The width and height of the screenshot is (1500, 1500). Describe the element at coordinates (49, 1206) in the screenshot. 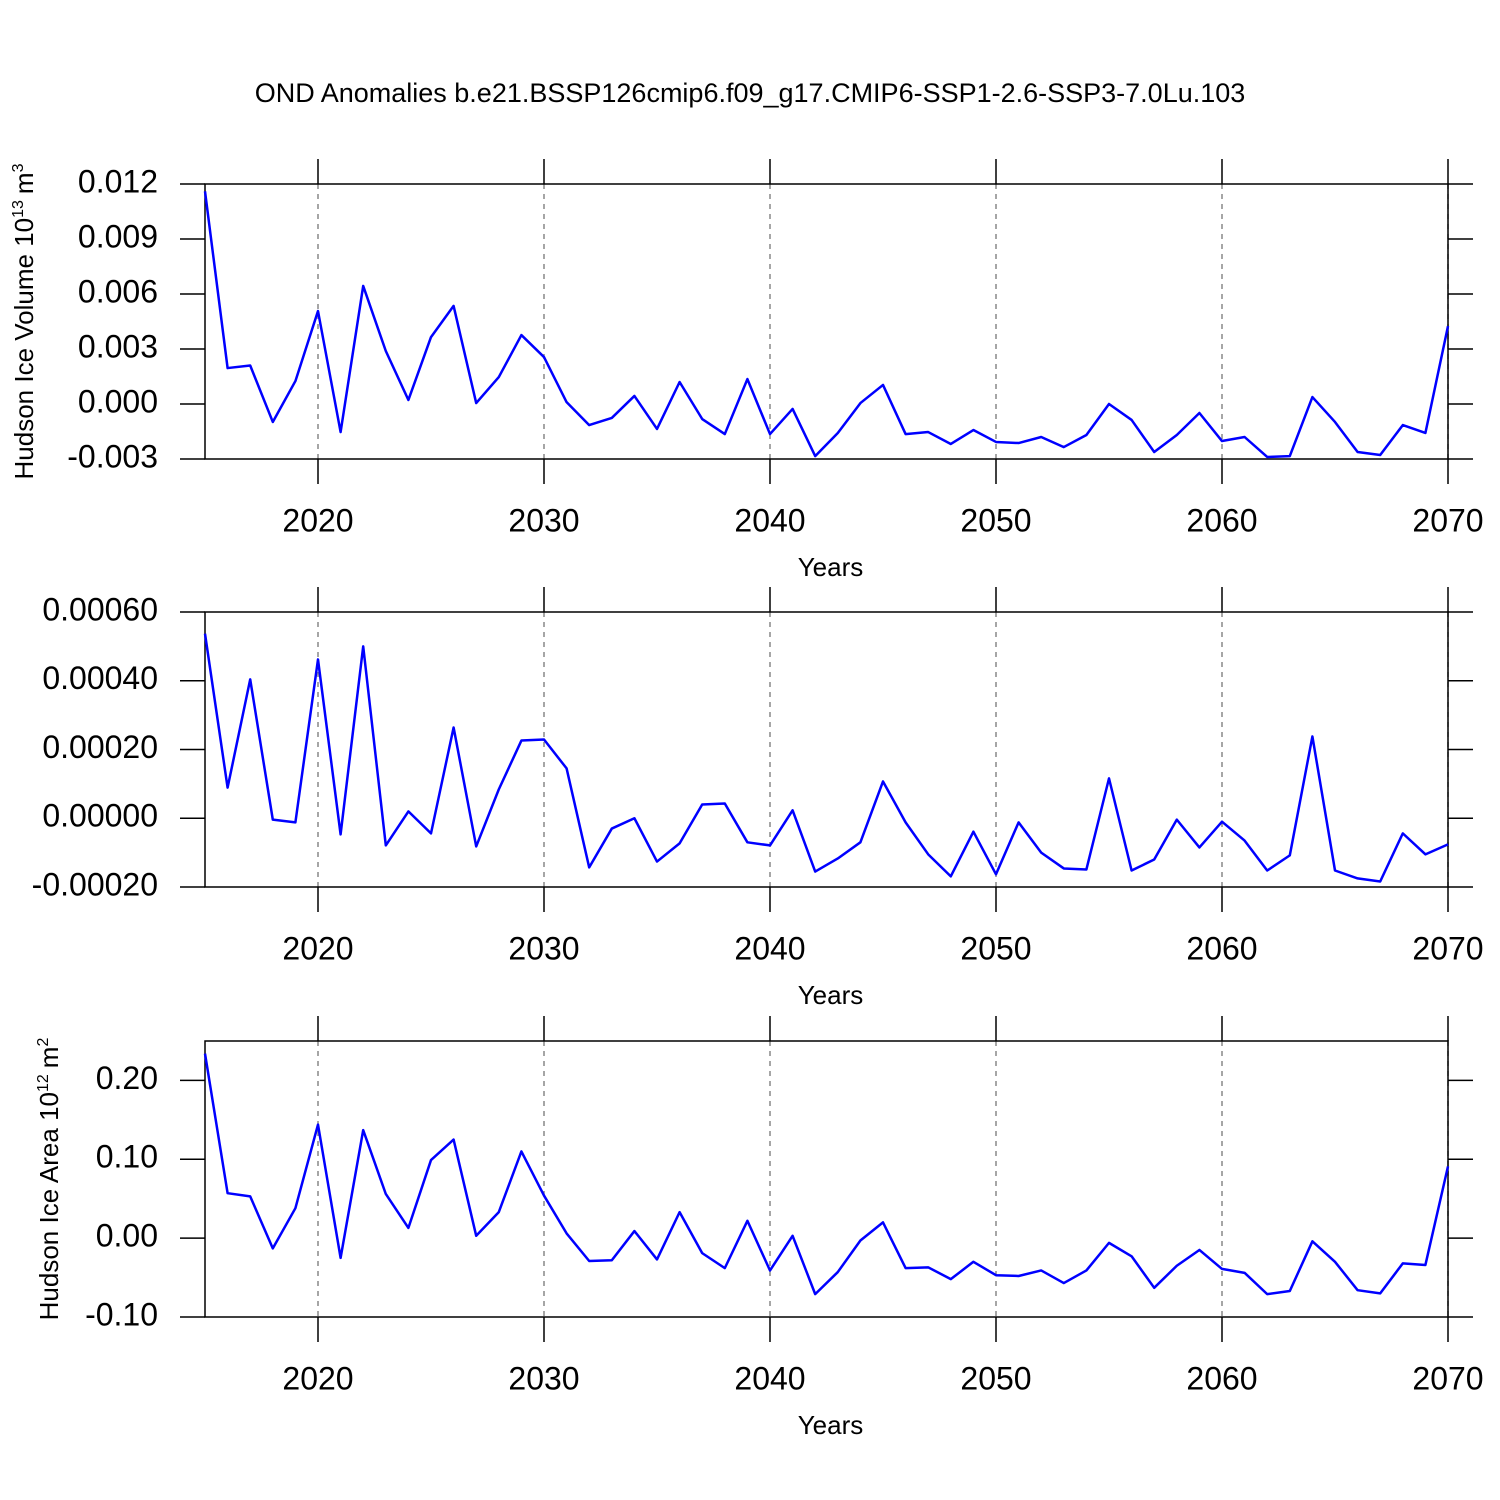

I see `y-axis-label-text: Hudson Ice Area 10` at that location.